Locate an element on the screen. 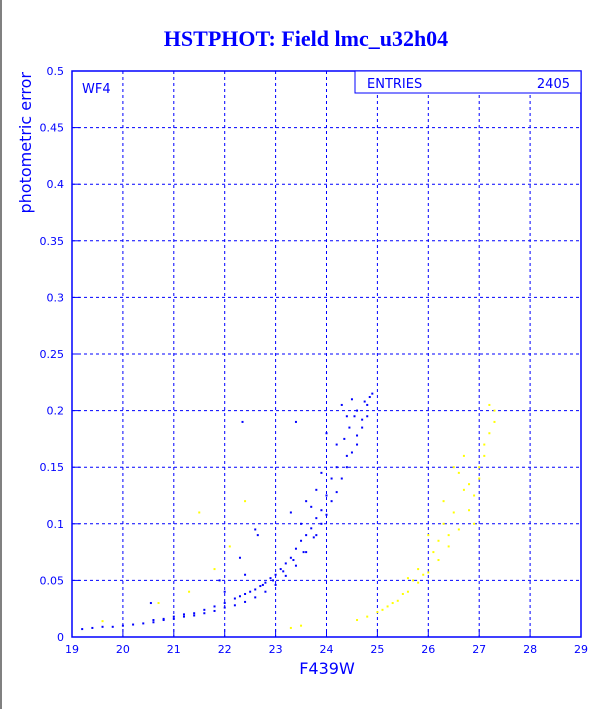  x-tick-label: 20 is located at coordinates (123, 649).